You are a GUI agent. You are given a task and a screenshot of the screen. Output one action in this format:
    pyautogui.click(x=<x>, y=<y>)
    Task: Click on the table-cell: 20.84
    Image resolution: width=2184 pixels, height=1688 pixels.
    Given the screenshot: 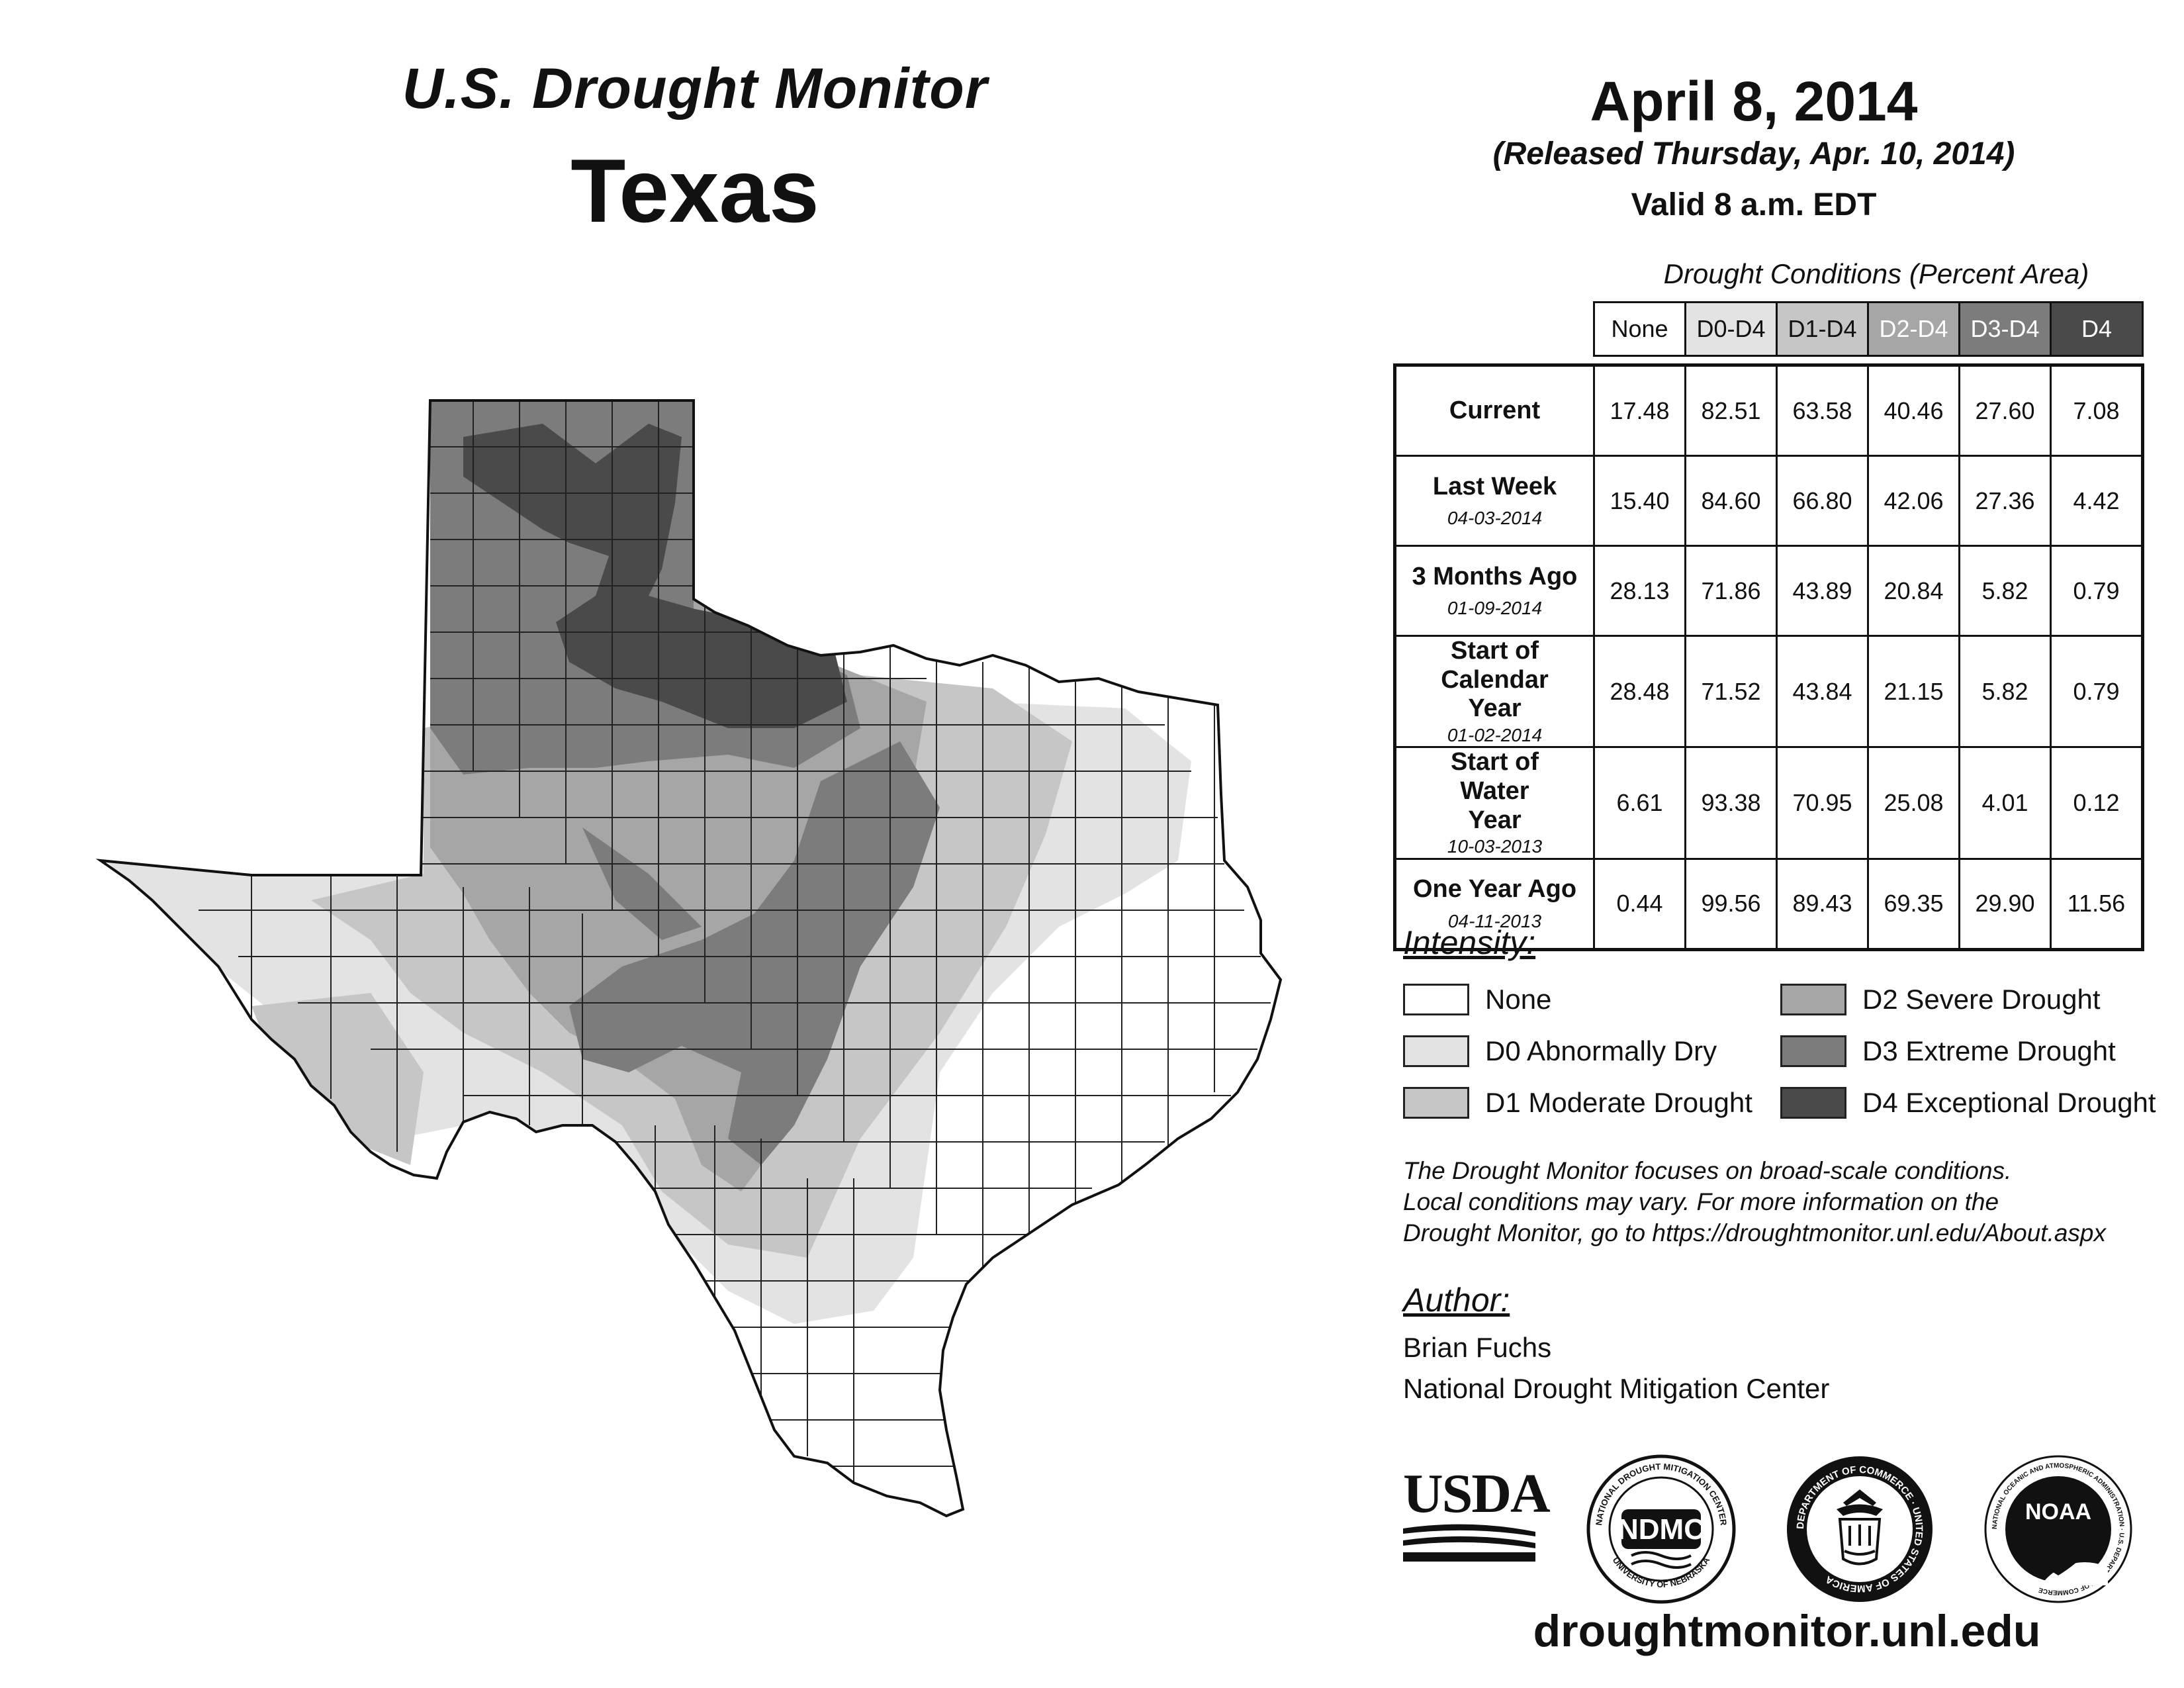 What is the action you would take?
    pyautogui.click(x=1914, y=591)
    